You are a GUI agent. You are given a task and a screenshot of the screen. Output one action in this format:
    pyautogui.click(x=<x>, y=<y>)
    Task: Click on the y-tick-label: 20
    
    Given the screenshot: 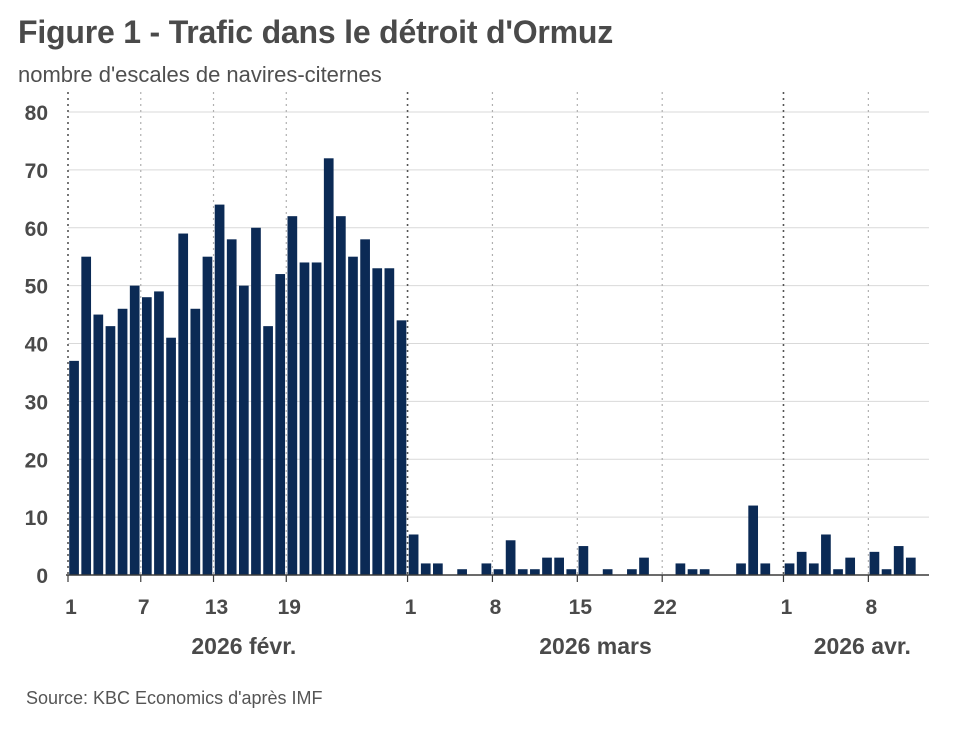 What is the action you would take?
    pyautogui.click(x=36, y=460)
    